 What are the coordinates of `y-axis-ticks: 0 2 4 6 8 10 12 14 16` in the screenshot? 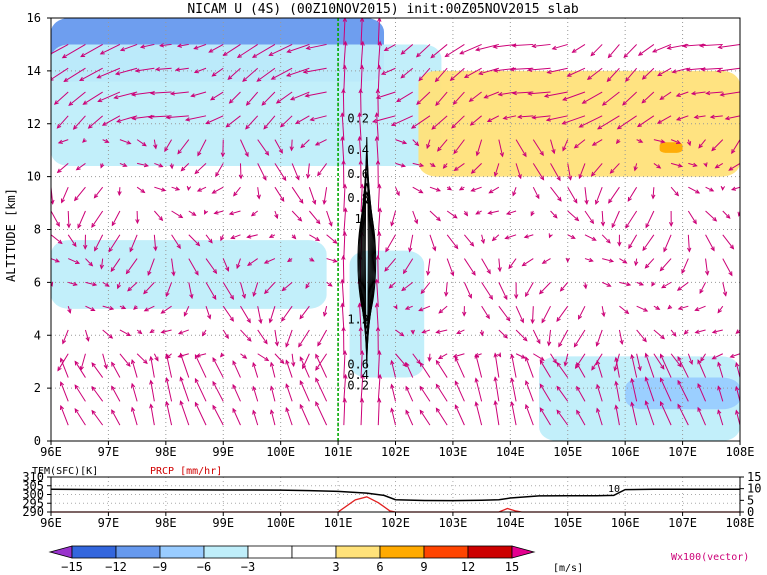 It's located at (39, 229).